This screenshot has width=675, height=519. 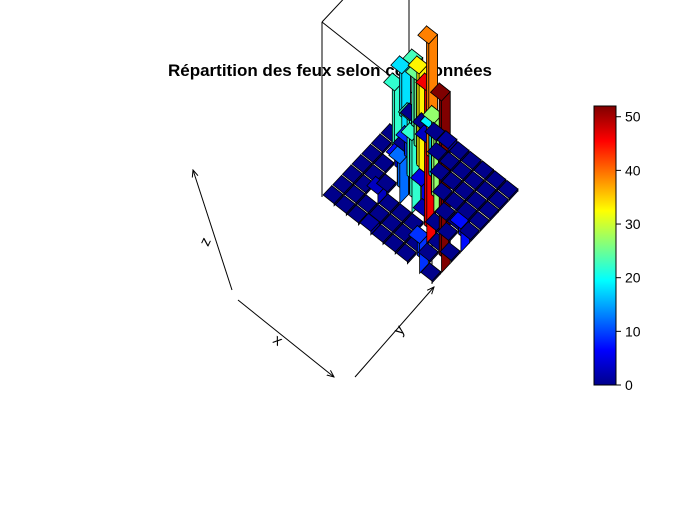 What do you see at coordinates (633, 278) in the screenshot?
I see `colorbar-tick-label: 20` at bounding box center [633, 278].